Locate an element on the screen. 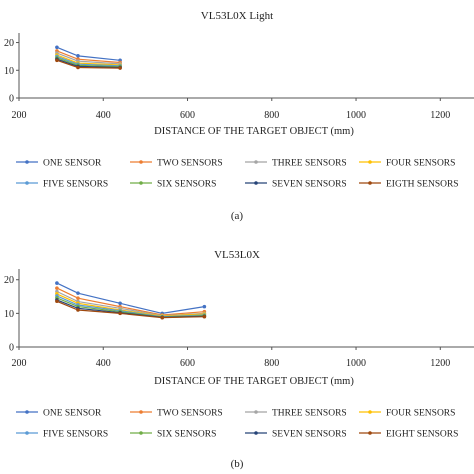 The height and width of the screenshot is (474, 474). figure-caption: (b) is located at coordinates (237, 464).